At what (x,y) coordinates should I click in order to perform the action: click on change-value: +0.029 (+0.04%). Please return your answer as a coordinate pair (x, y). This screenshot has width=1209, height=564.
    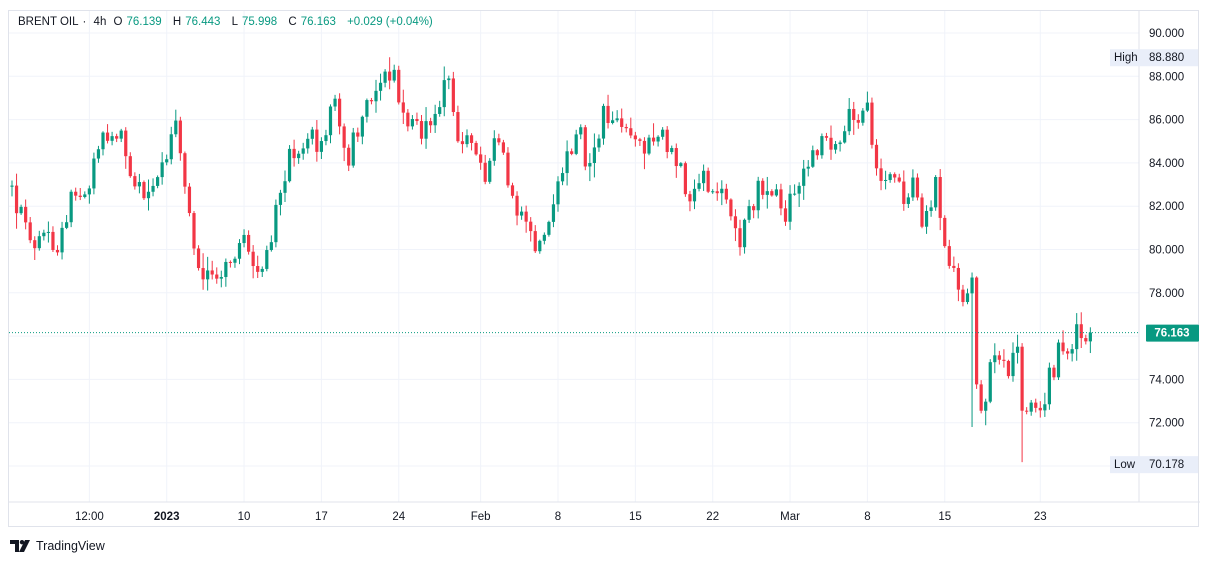
    Looking at the image, I should click on (390, 22).